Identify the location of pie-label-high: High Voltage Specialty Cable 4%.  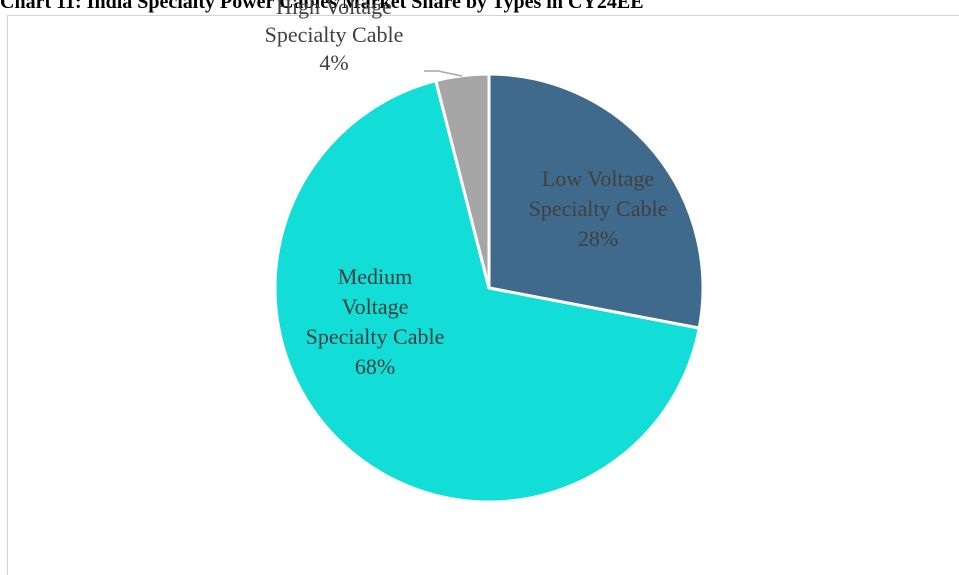
(334, 37).